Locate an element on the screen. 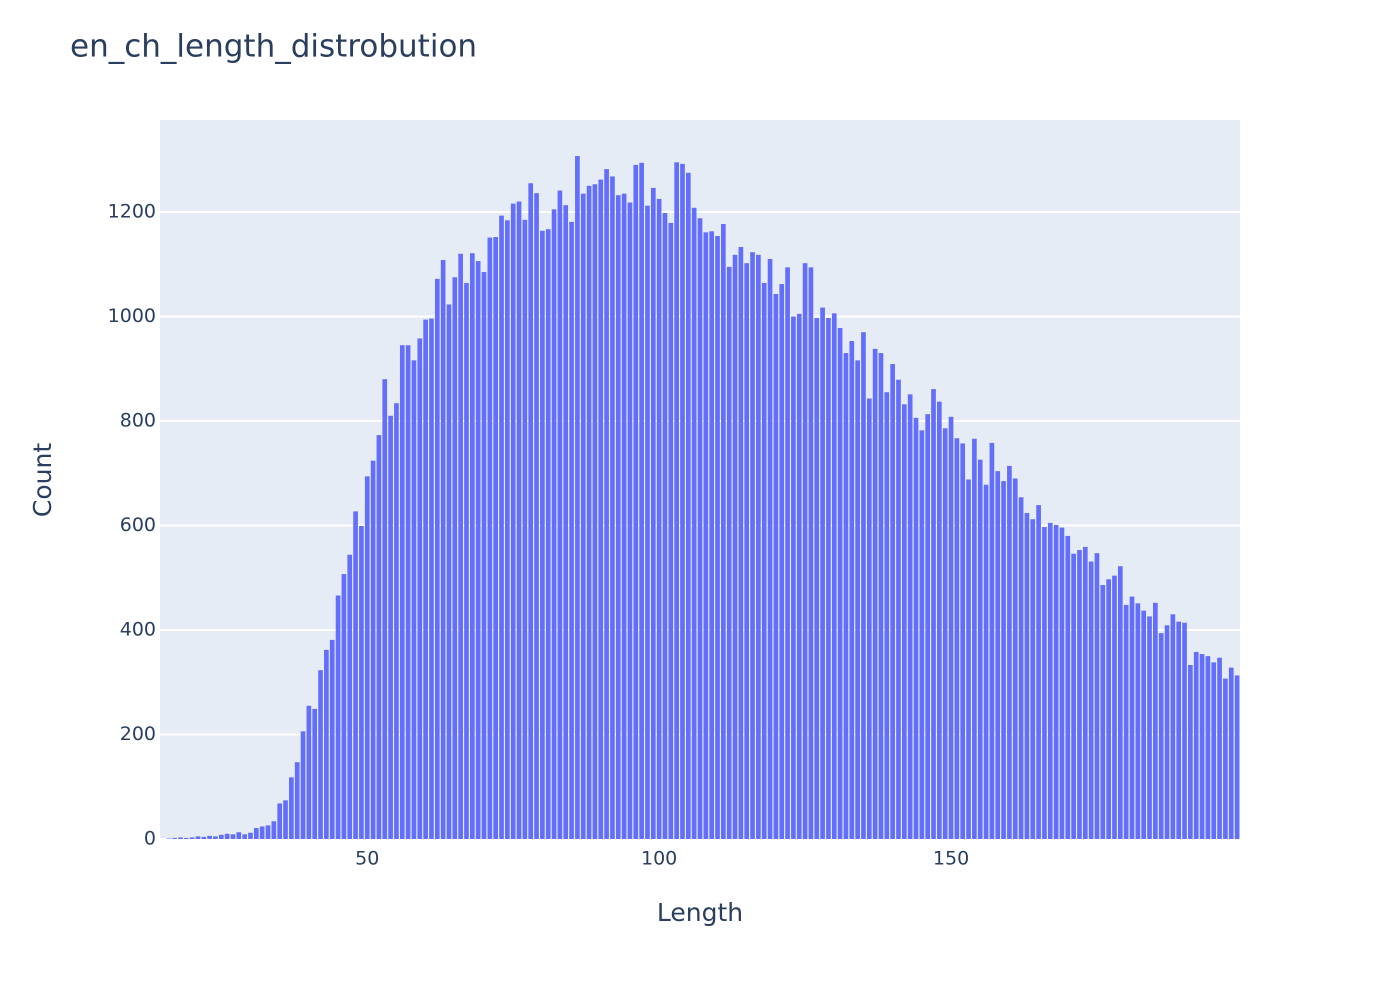  x-tick-label: 100 is located at coordinates (659, 859).